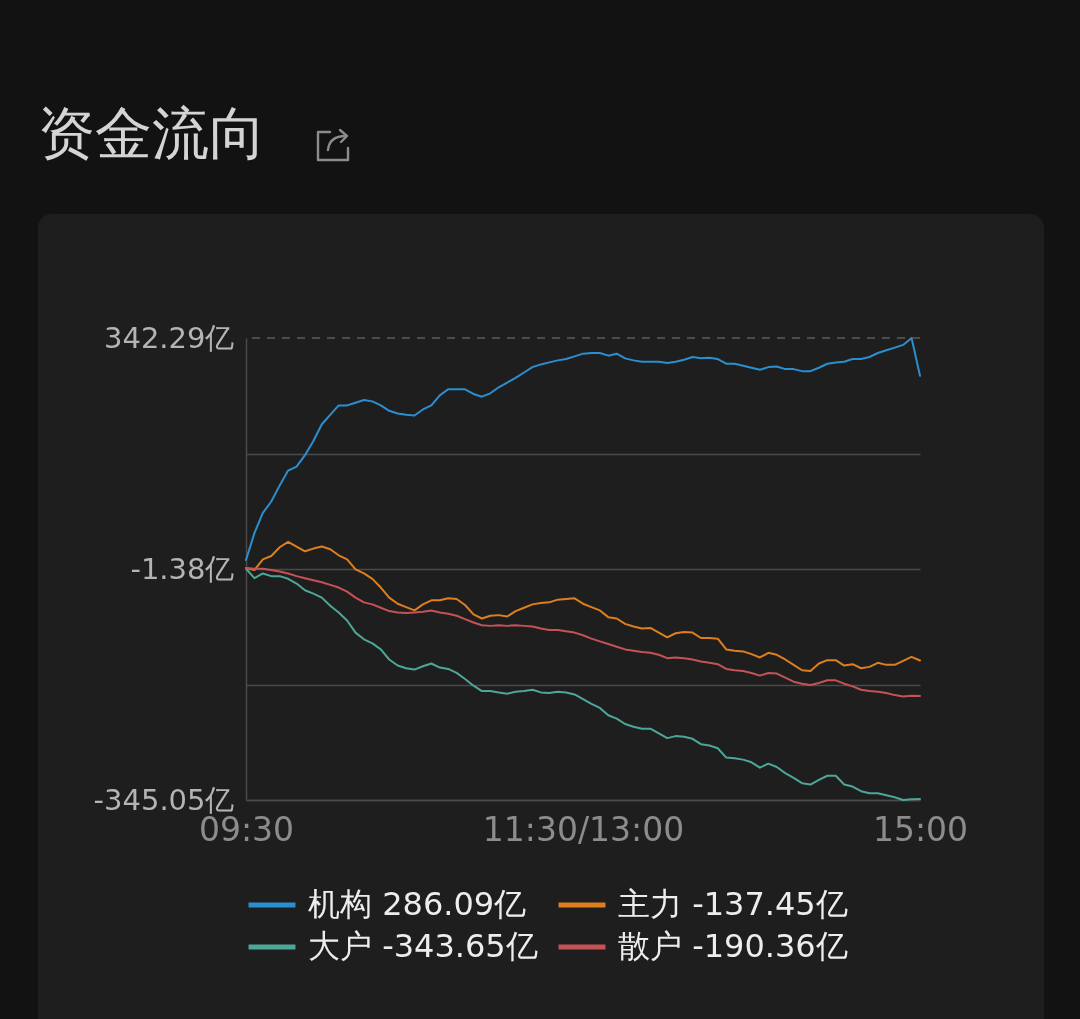 The image size is (1080, 1019). What do you see at coordinates (182, 568) in the screenshot?
I see `y-tick-label: -1.38亿` at bounding box center [182, 568].